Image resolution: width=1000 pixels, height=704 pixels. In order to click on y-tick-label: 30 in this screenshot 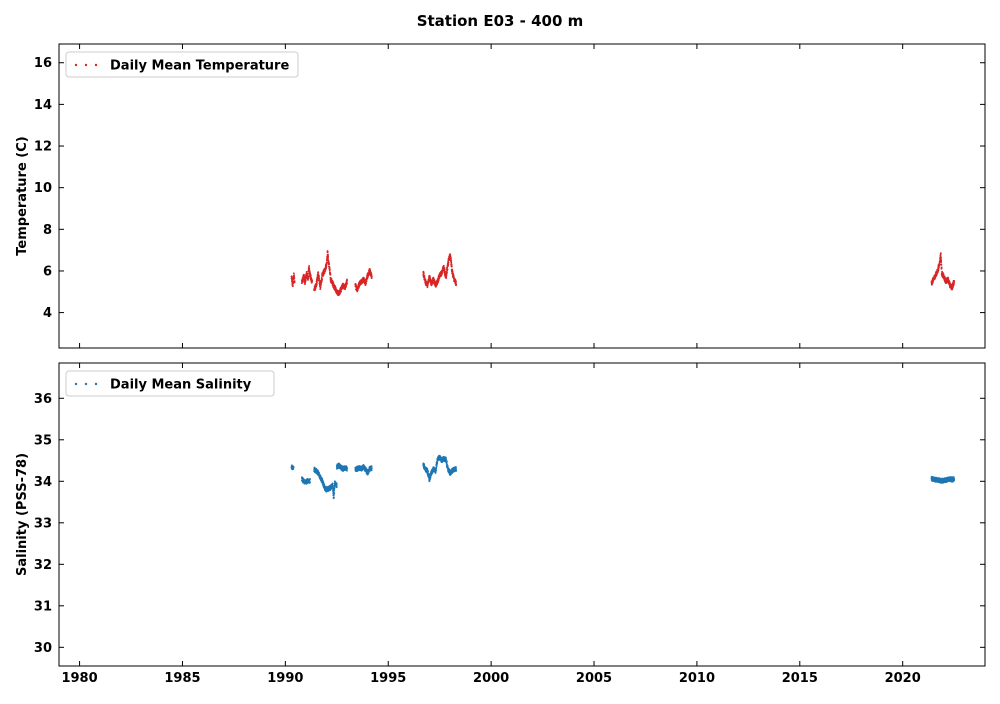, I will do `click(43, 648)`.